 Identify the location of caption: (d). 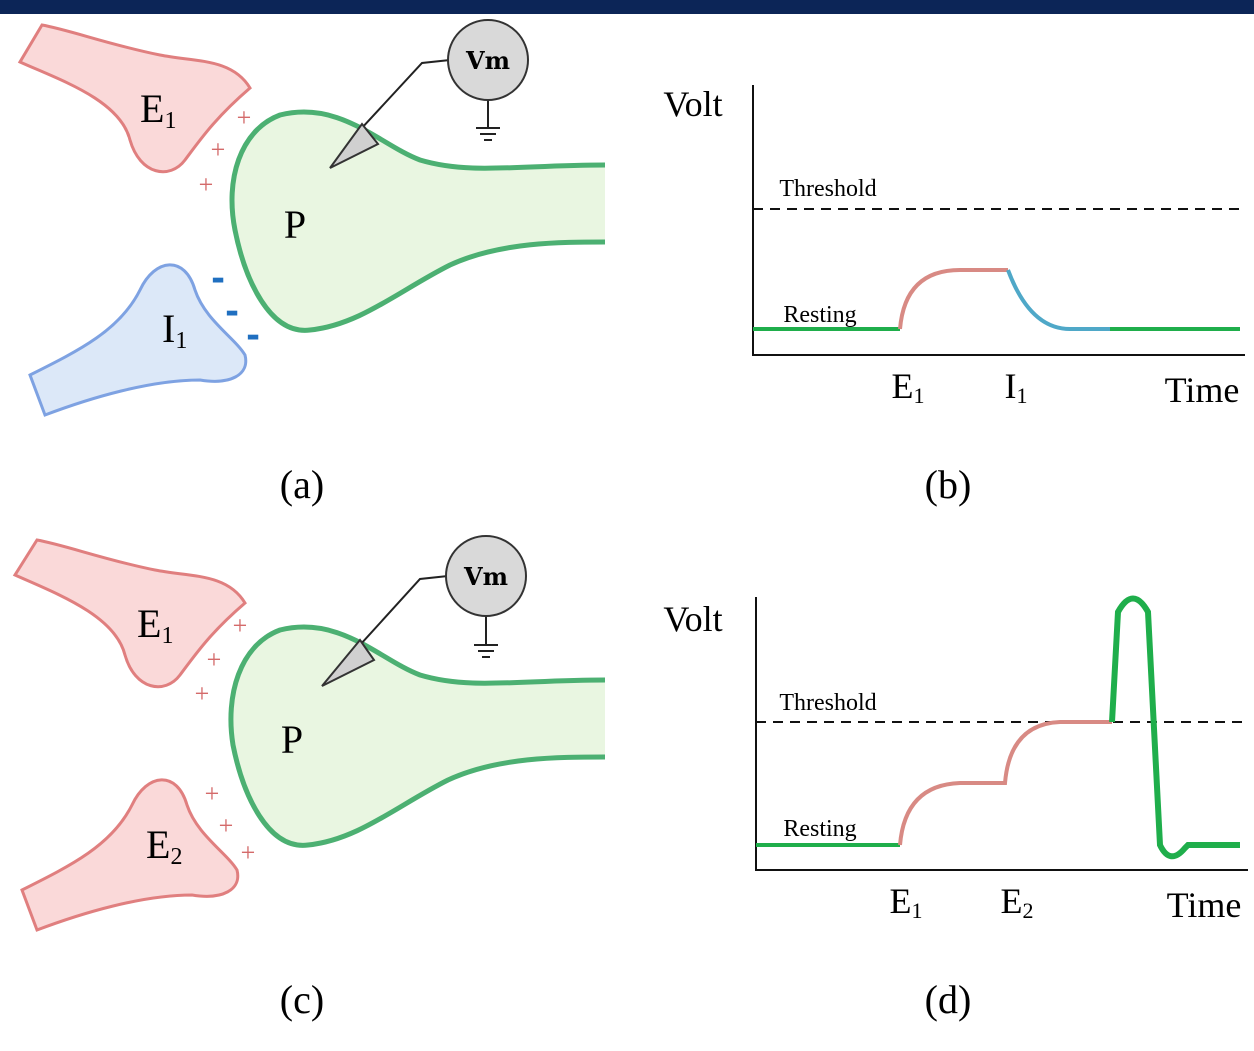
(948, 999).